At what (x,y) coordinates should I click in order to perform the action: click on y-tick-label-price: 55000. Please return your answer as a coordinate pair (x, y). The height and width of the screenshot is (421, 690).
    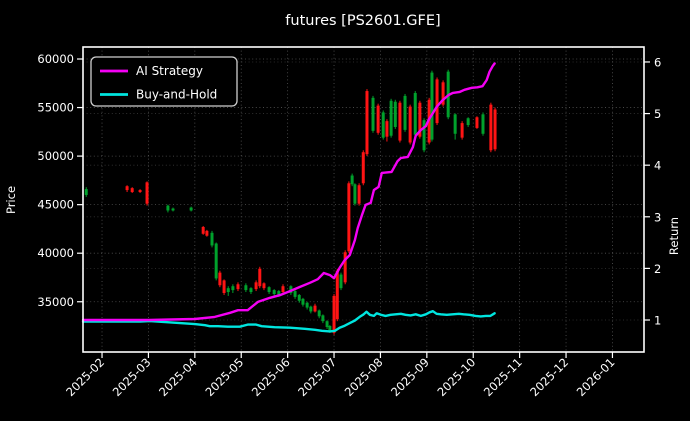
    Looking at the image, I should click on (55, 108).